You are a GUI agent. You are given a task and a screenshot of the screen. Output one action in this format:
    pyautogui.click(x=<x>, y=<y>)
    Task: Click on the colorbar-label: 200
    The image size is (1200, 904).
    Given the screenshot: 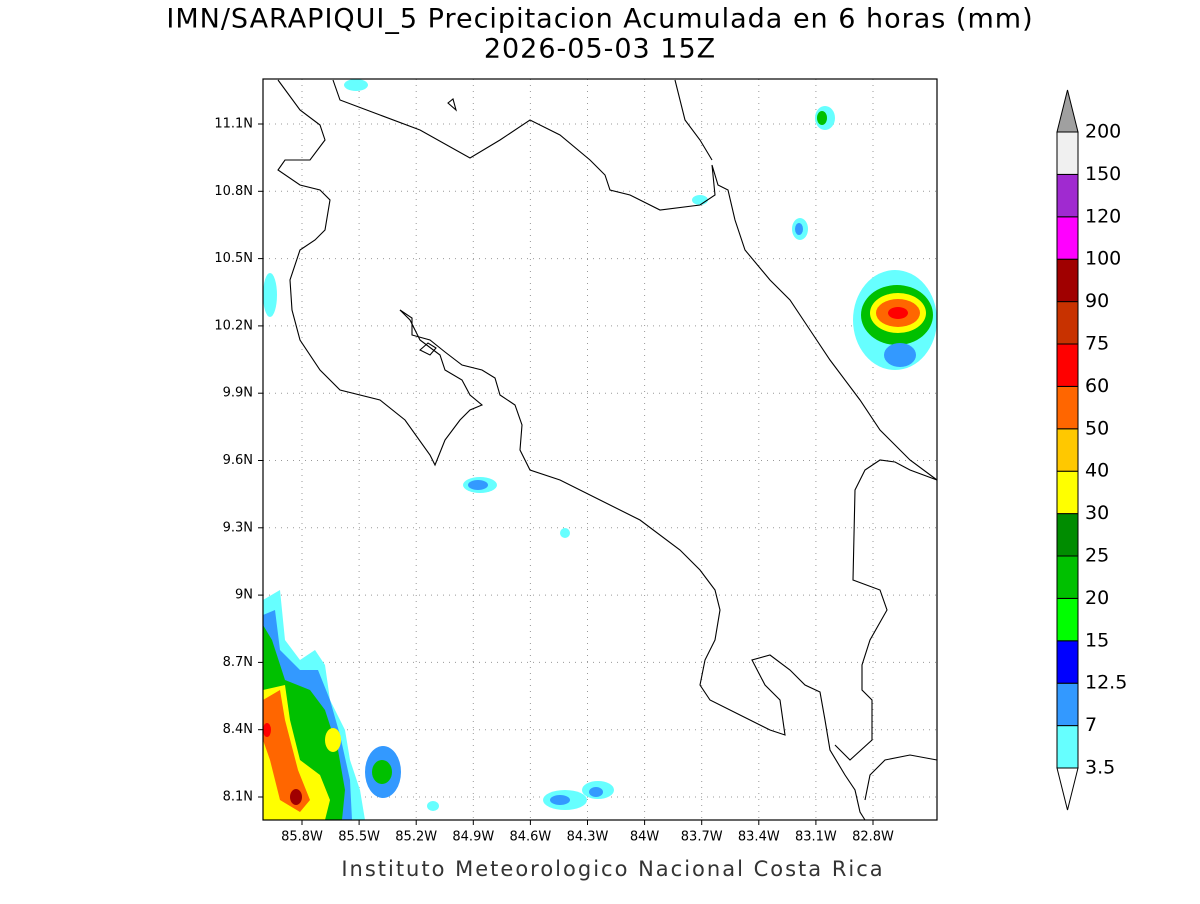 What is the action you would take?
    pyautogui.click(x=1103, y=132)
    